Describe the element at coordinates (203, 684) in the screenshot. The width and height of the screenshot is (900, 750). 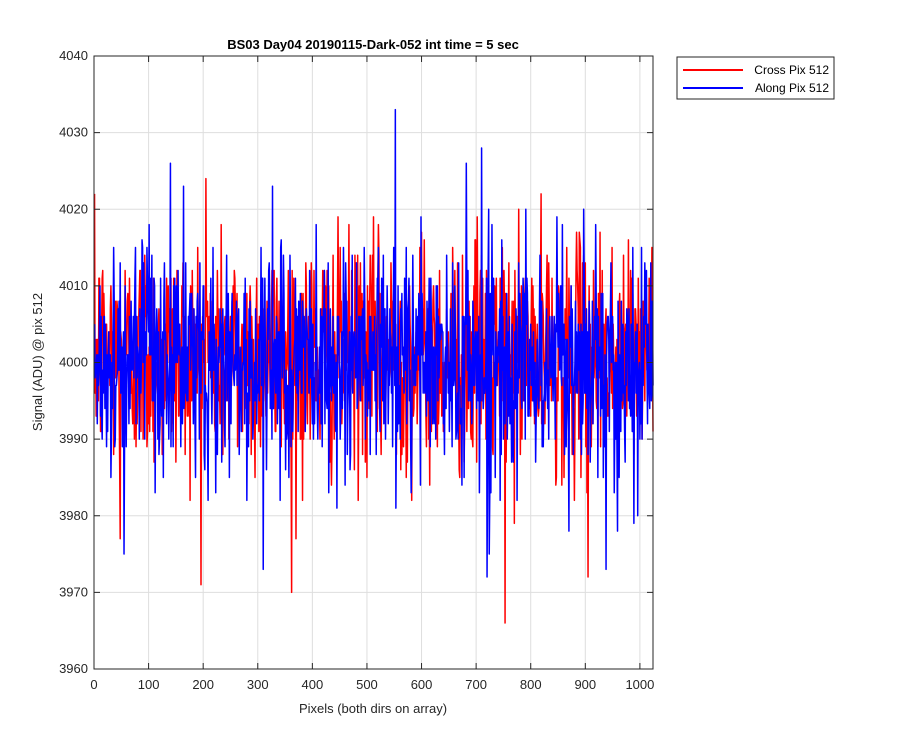
I see `x-tick-label: 200` at that location.